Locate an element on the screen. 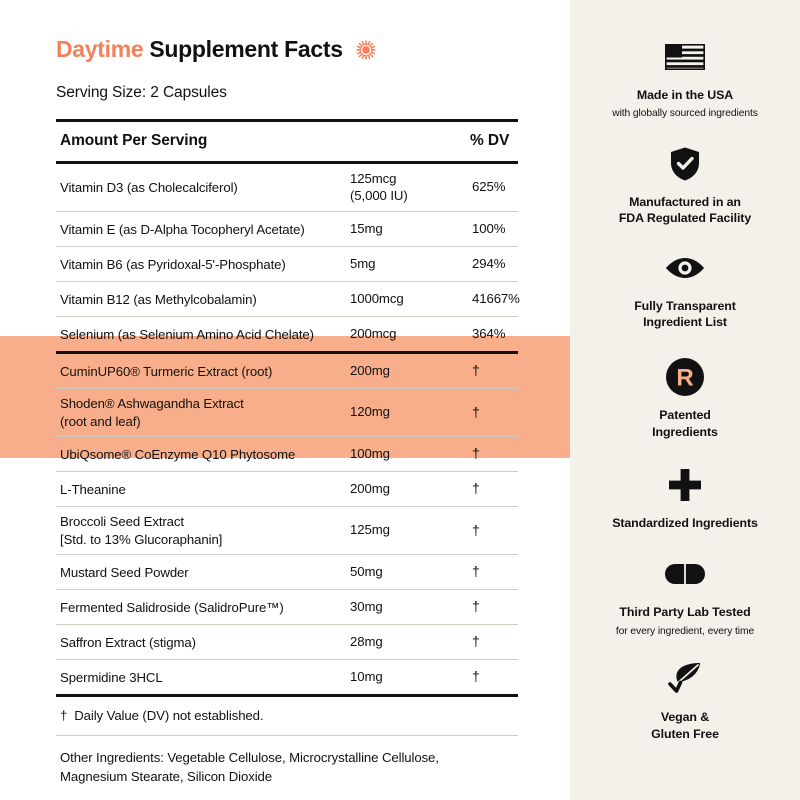 The height and width of the screenshot is (800, 800). ingredient-amount: 50mg is located at coordinates (366, 571).